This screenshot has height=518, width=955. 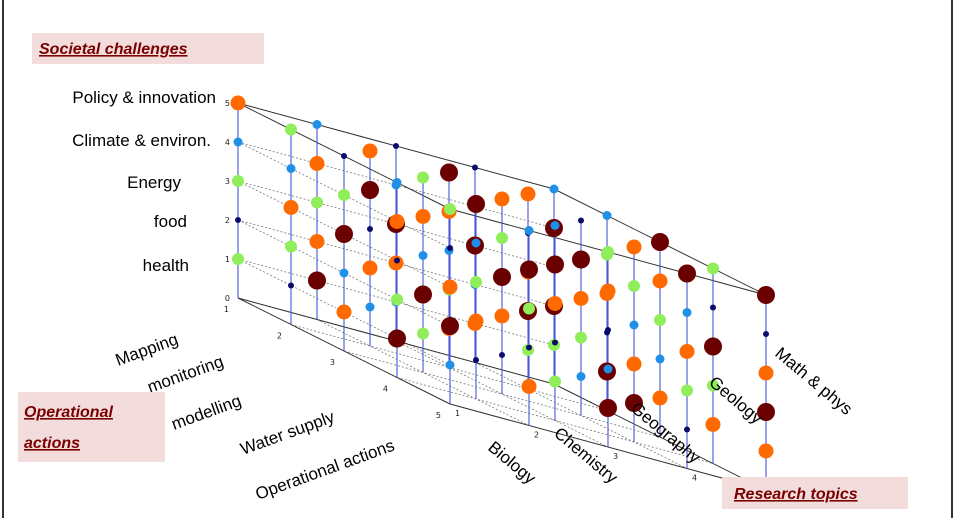 I want to click on operational-label-water-supply: Water supply, so click(x=288, y=433).